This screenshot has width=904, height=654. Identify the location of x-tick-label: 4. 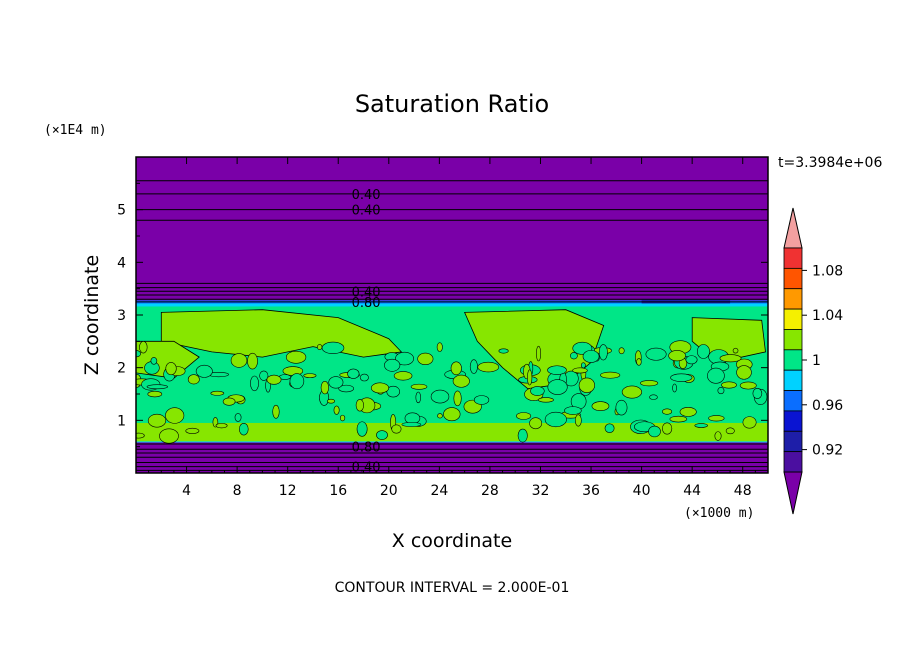
(186, 491).